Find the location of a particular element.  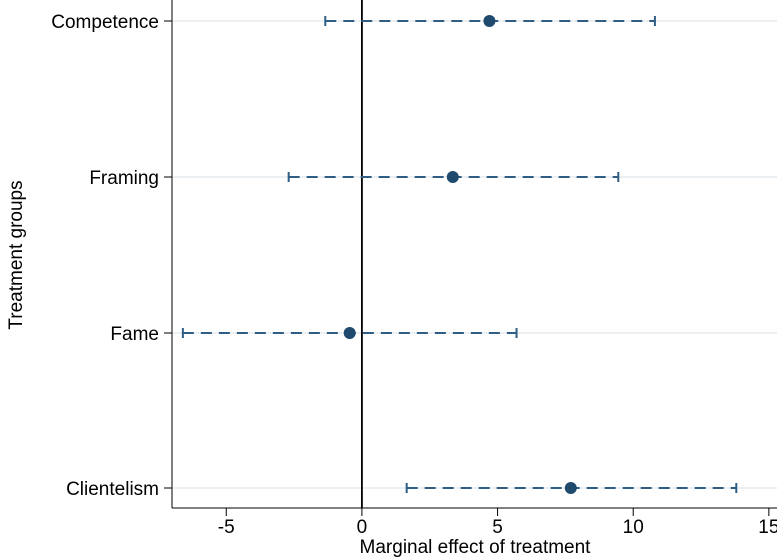

x-tick-label: 5 is located at coordinates (497, 527).